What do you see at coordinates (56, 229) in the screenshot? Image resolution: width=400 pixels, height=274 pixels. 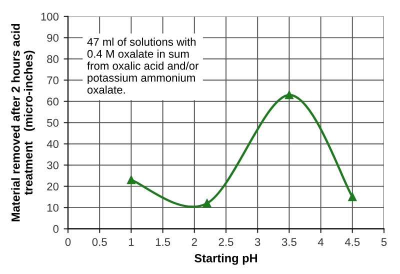 I see `y-tick-label: 0` at bounding box center [56, 229].